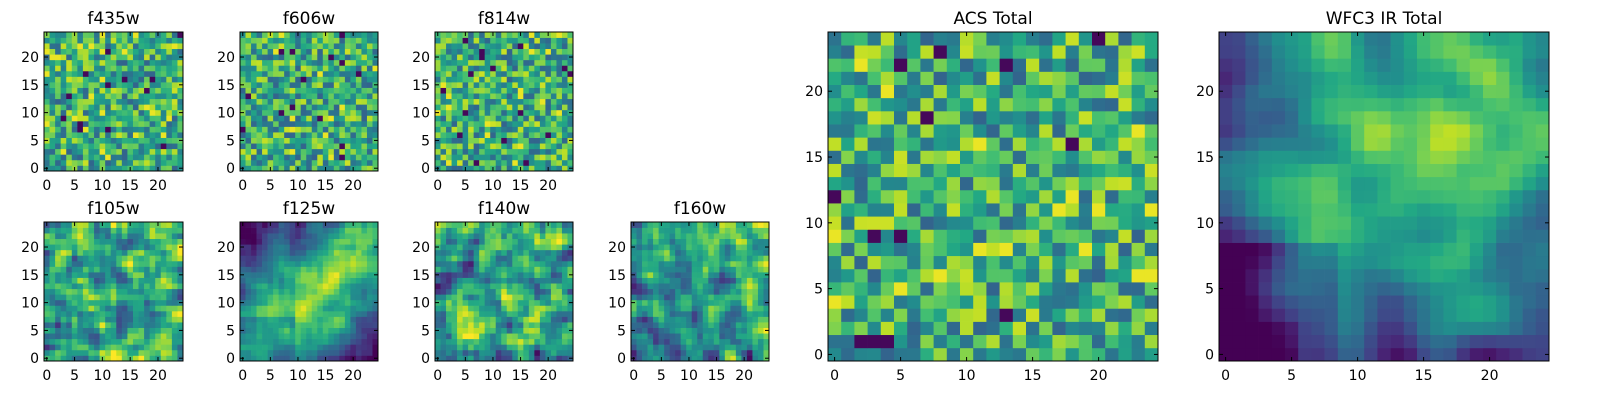 Image resolution: width=1600 pixels, height=400 pixels. Describe the element at coordinates (270, 376) in the screenshot. I see `x-tick-label: 5` at that location.